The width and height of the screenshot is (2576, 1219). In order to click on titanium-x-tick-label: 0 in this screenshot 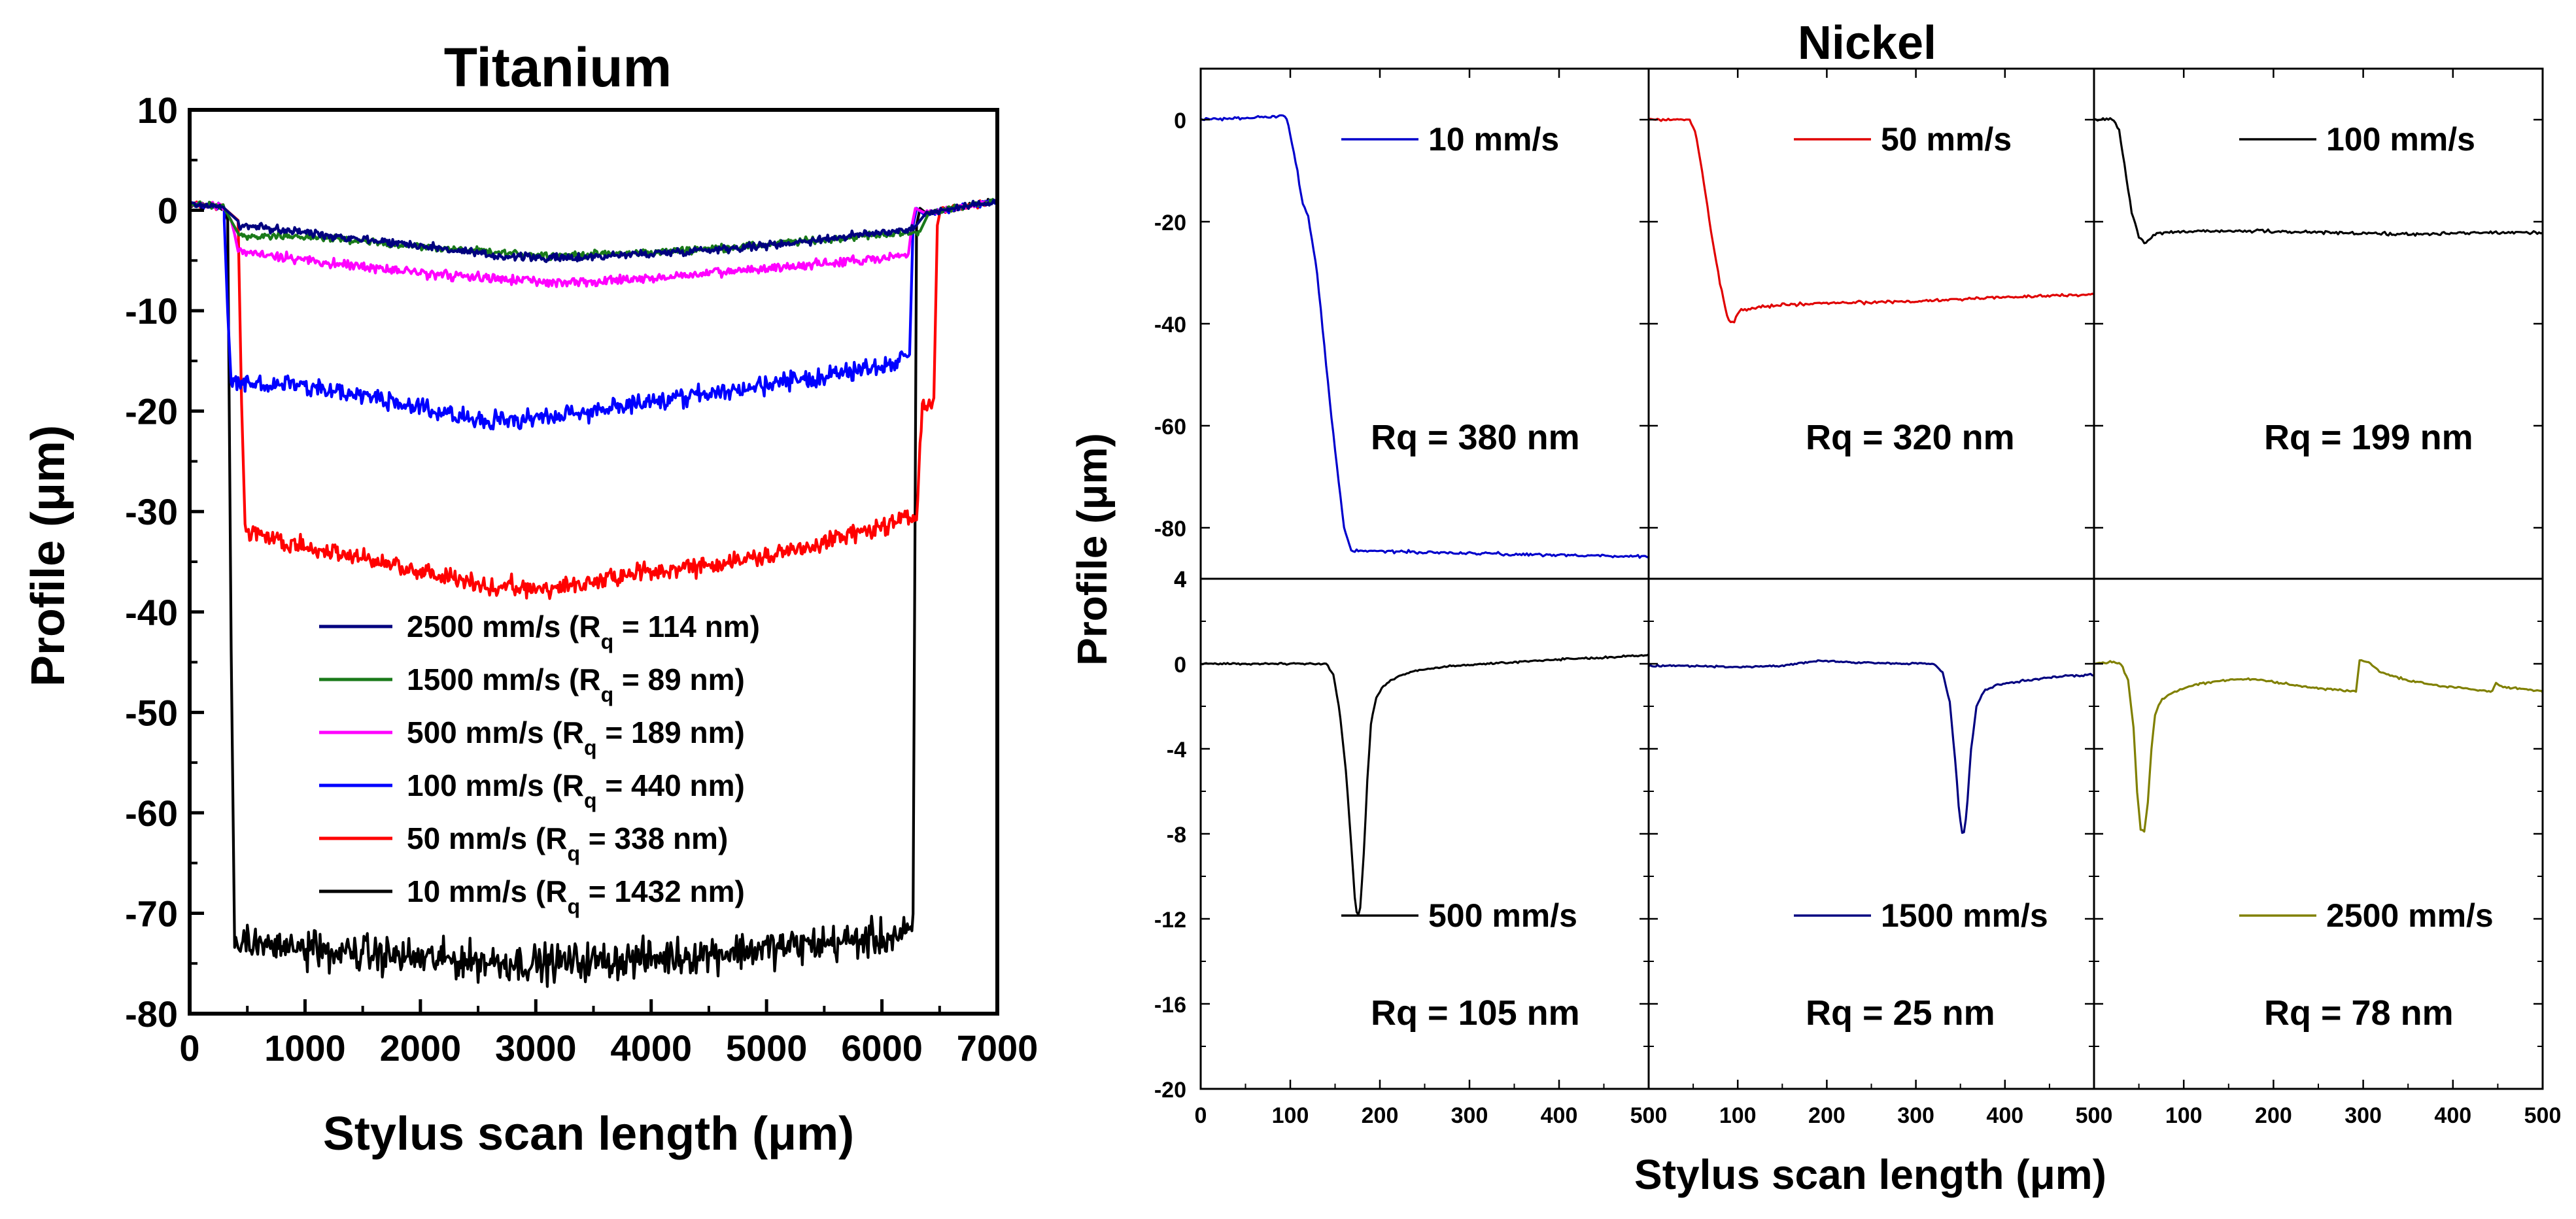, I will do `click(189, 1048)`.